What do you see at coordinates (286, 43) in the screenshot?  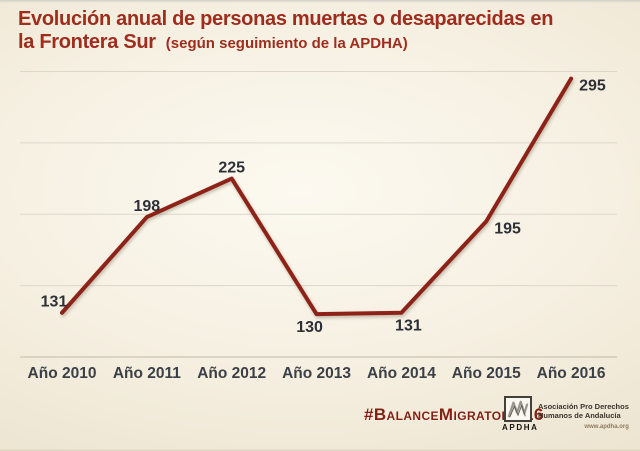 I see `title-subtitle: (según seguimiento de la APDHA)` at bounding box center [286, 43].